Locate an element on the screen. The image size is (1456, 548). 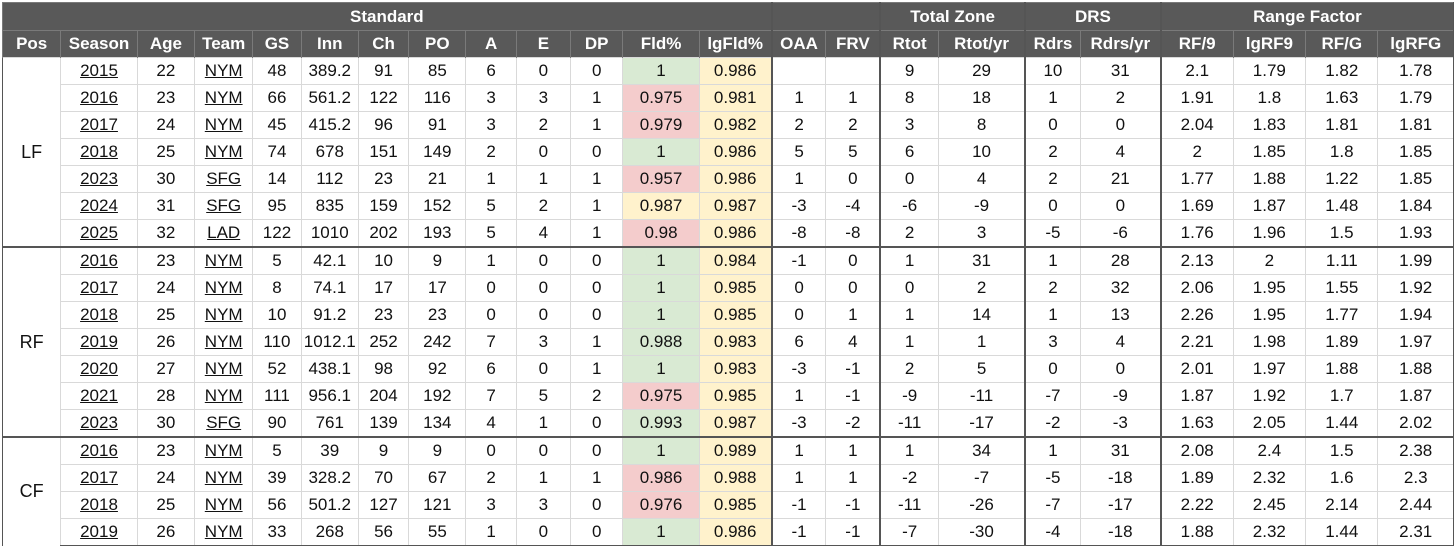
season-link: 2015 is located at coordinates (99, 70).